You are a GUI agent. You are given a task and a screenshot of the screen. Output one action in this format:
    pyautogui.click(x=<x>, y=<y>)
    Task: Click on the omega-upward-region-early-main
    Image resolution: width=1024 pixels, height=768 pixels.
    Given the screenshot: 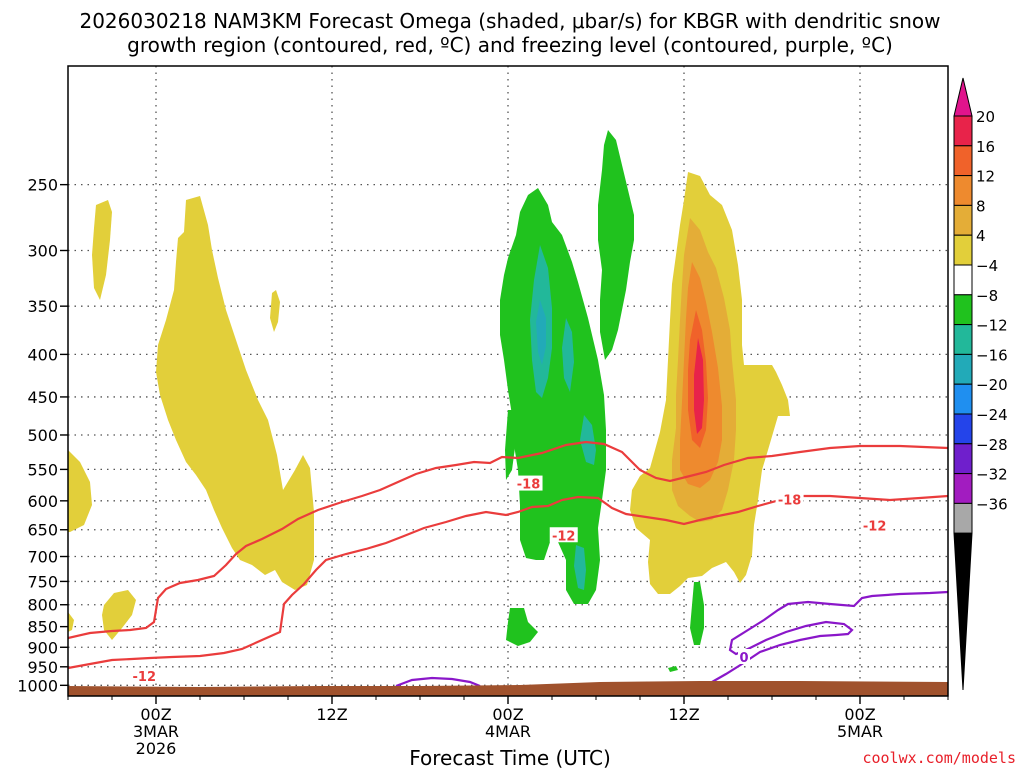 What is the action you would take?
    pyautogui.click(x=235, y=393)
    